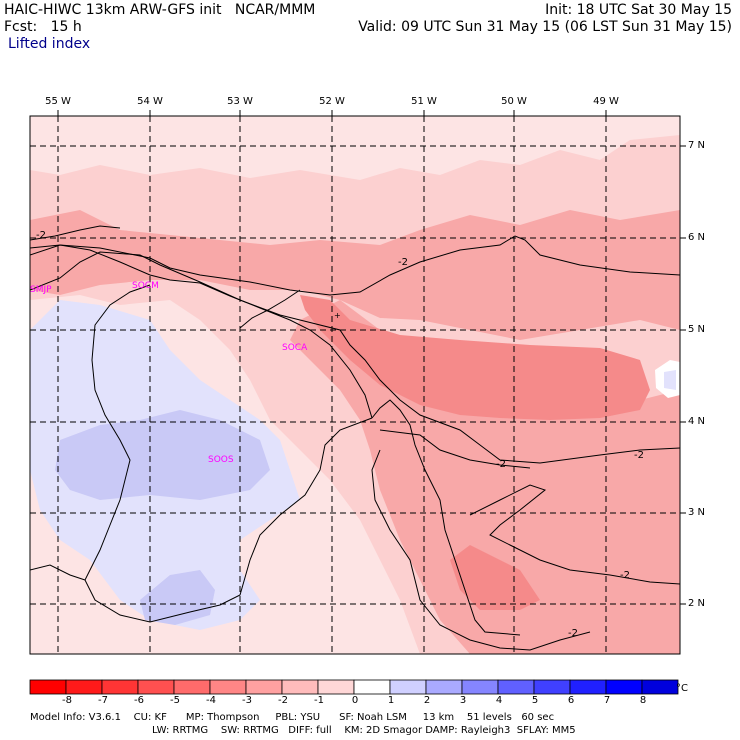 This screenshot has height=740, width=740. I want to click on colorbar-tick: 4, so click(499, 700).